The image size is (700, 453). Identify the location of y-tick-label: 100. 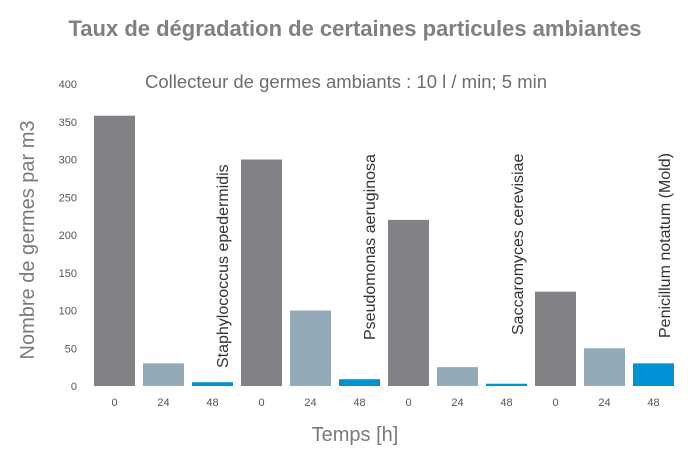
(68, 312).